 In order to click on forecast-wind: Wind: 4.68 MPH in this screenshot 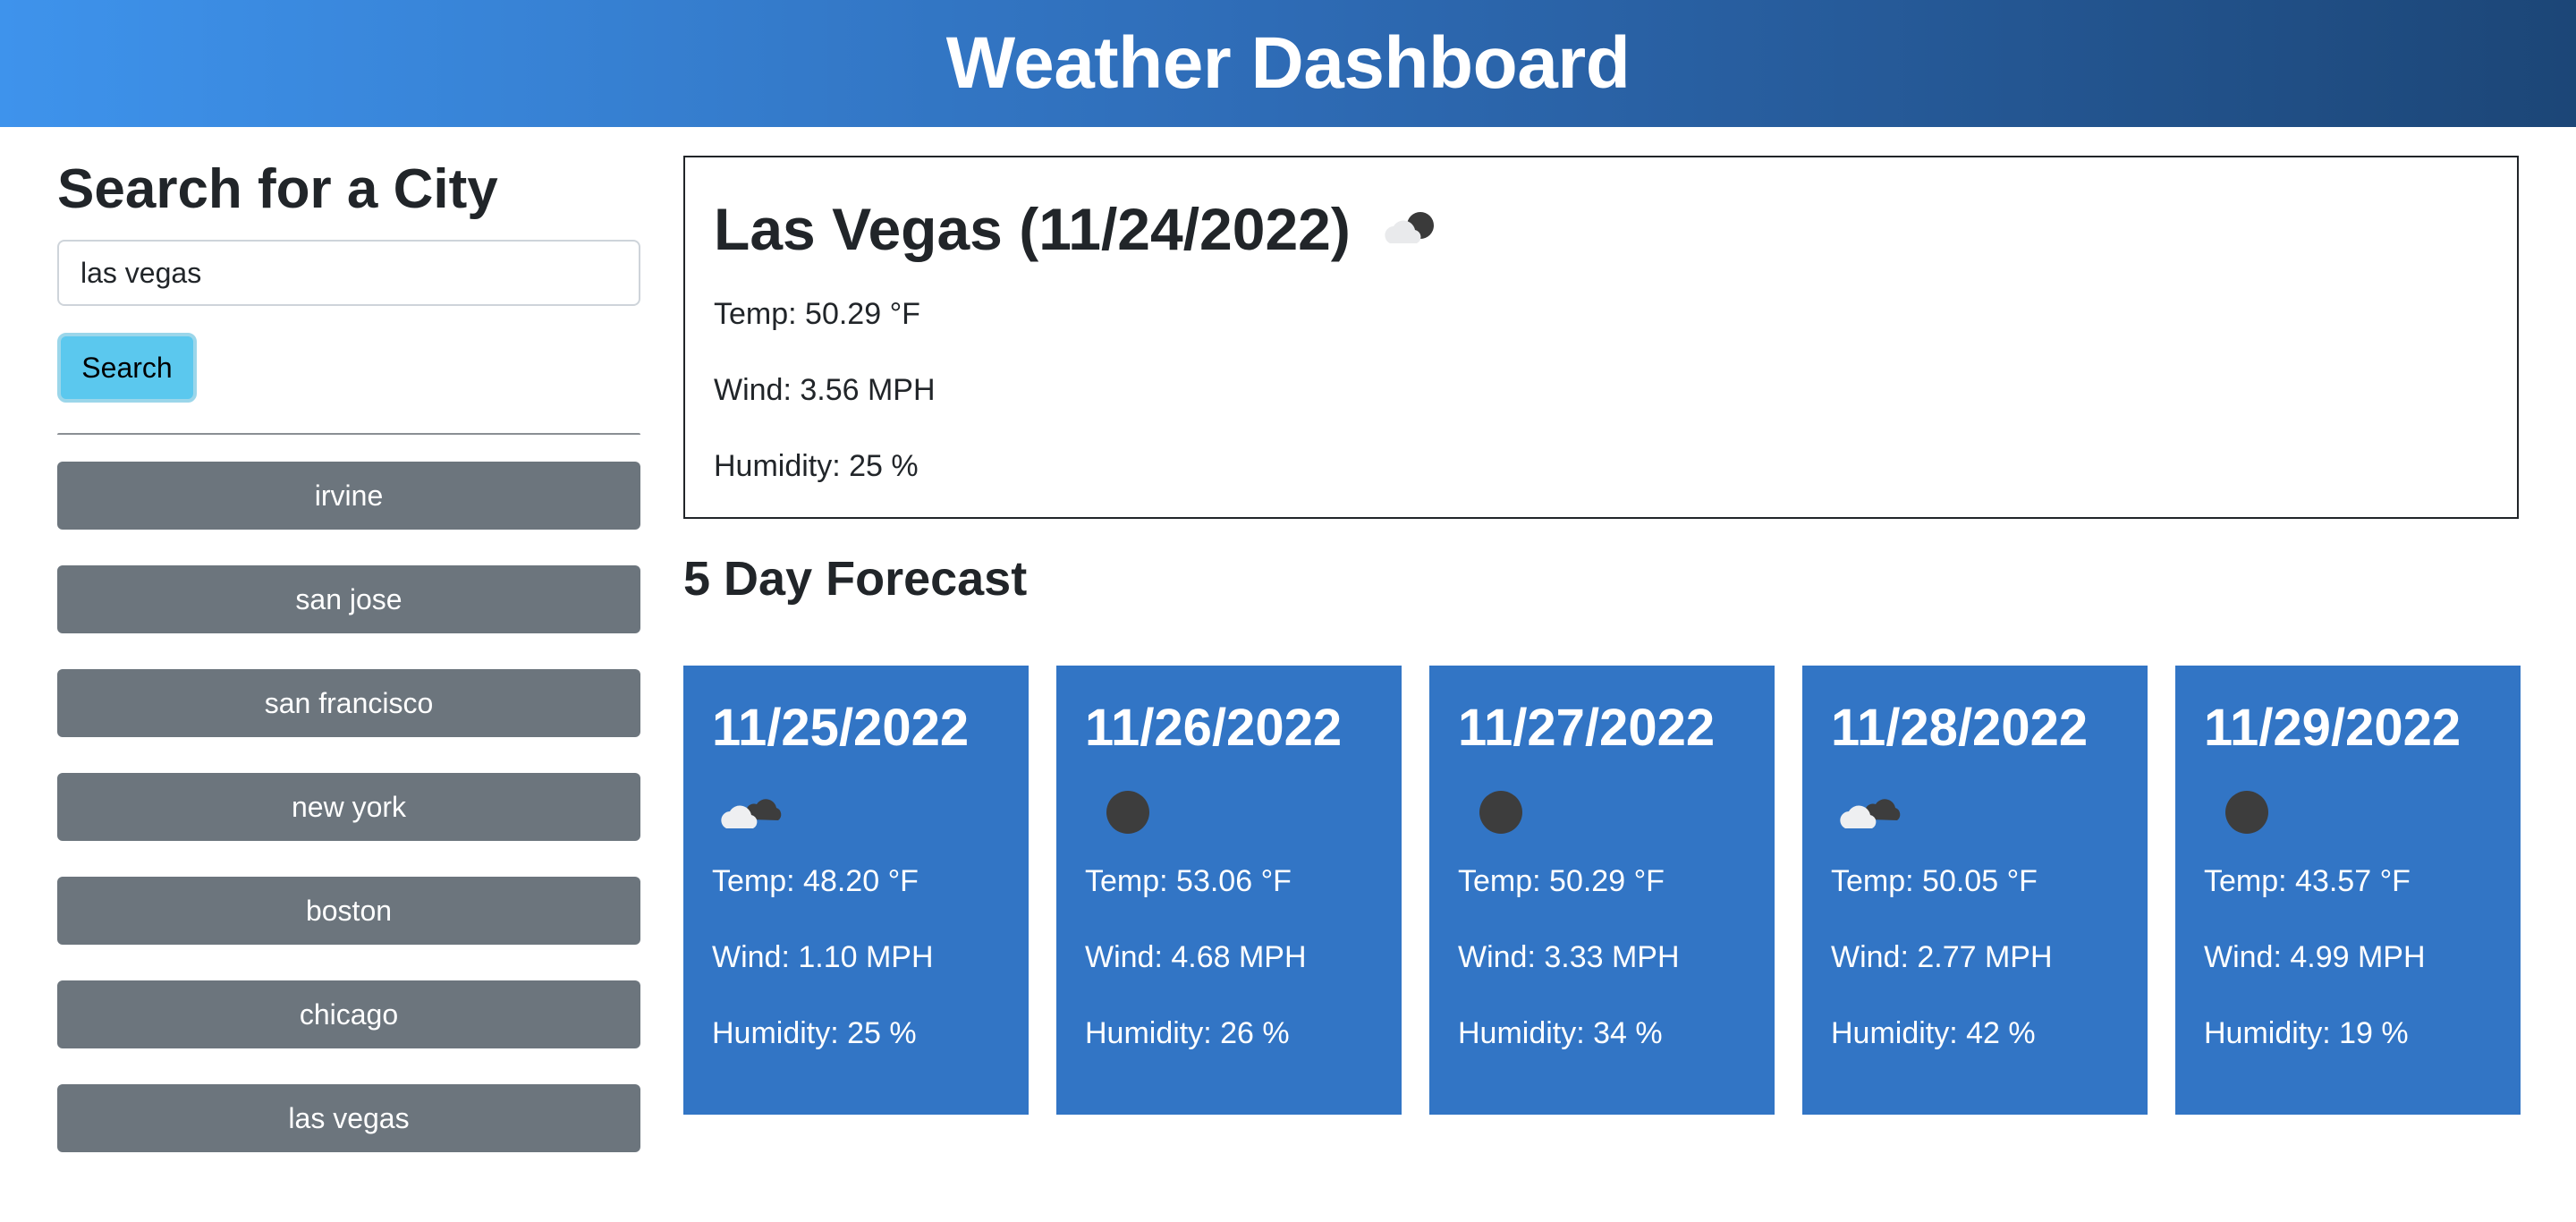, I will do `click(1196, 957)`.